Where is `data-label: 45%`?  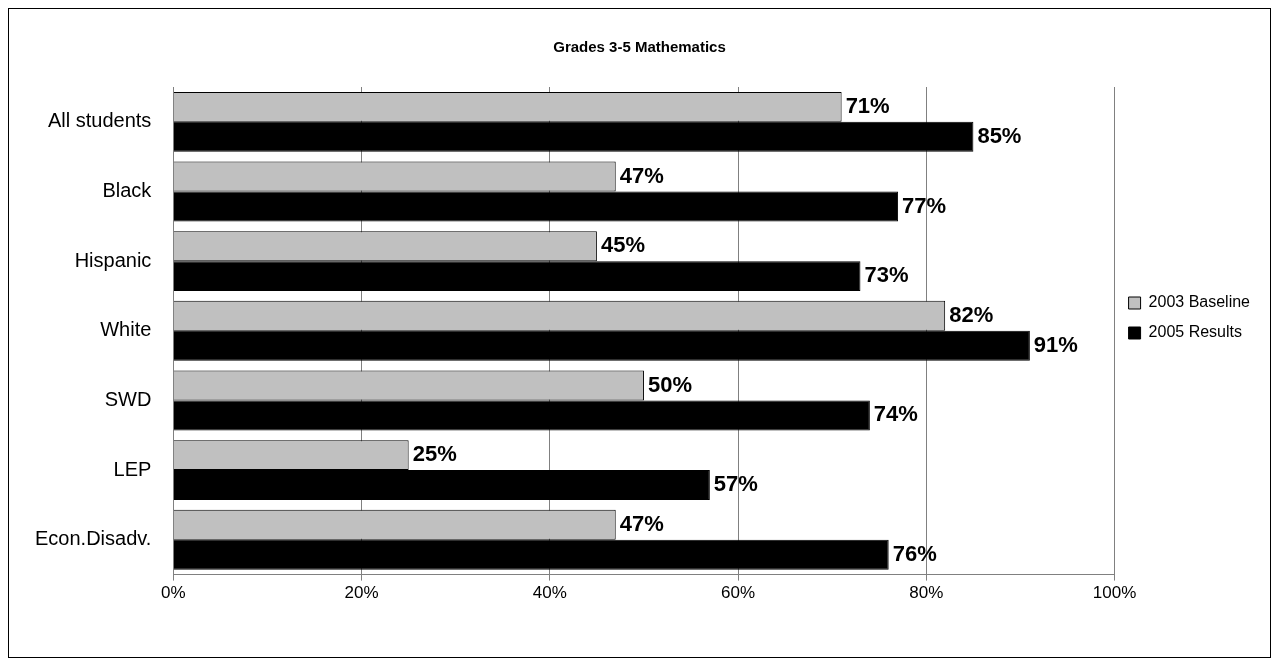 data-label: 45% is located at coordinates (622, 245).